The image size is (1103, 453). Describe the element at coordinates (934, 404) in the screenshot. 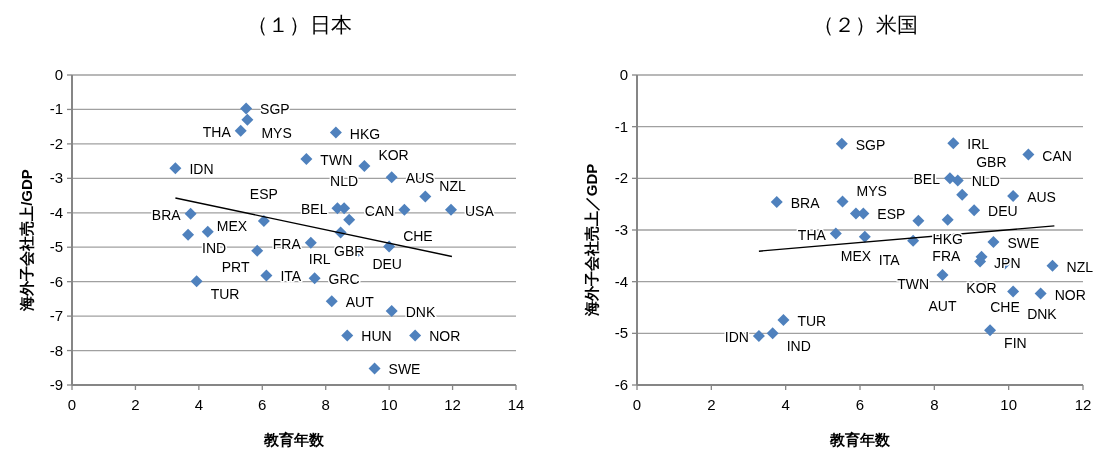

I see `x-tick-label: 8` at that location.